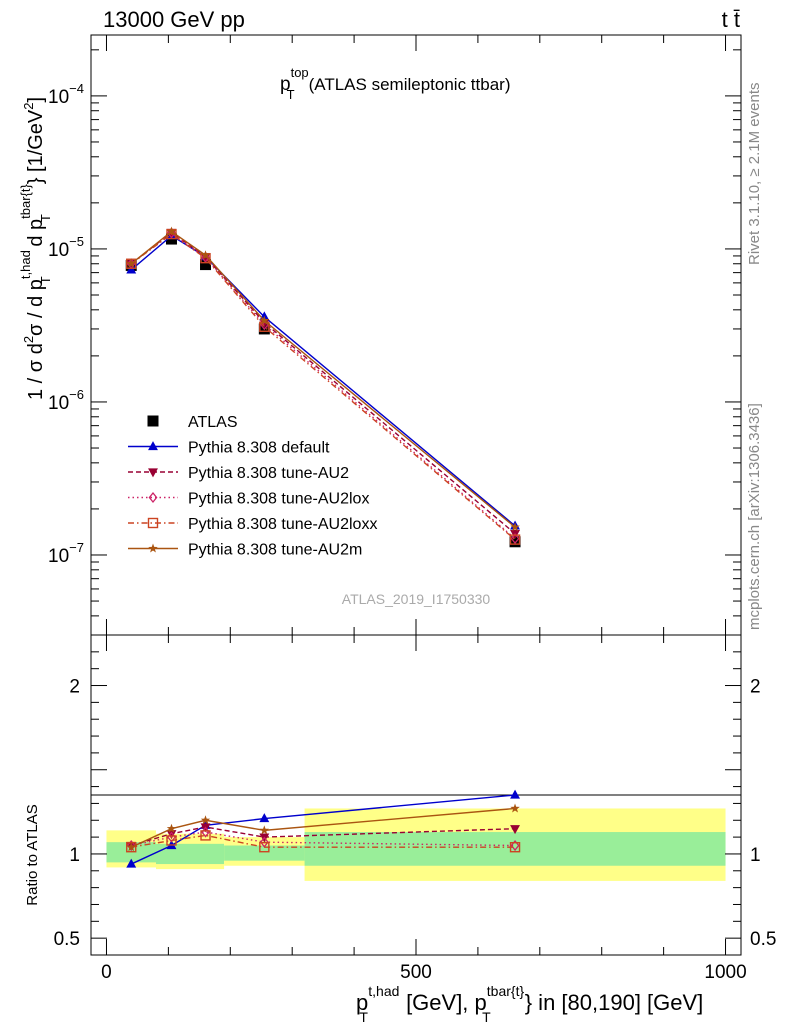  What do you see at coordinates (66, 324) in the screenshot?
I see `main-y-tick-labels: 10⁻⁷ 10⁻⁶ 10⁻⁵ 10⁻⁴` at bounding box center [66, 324].